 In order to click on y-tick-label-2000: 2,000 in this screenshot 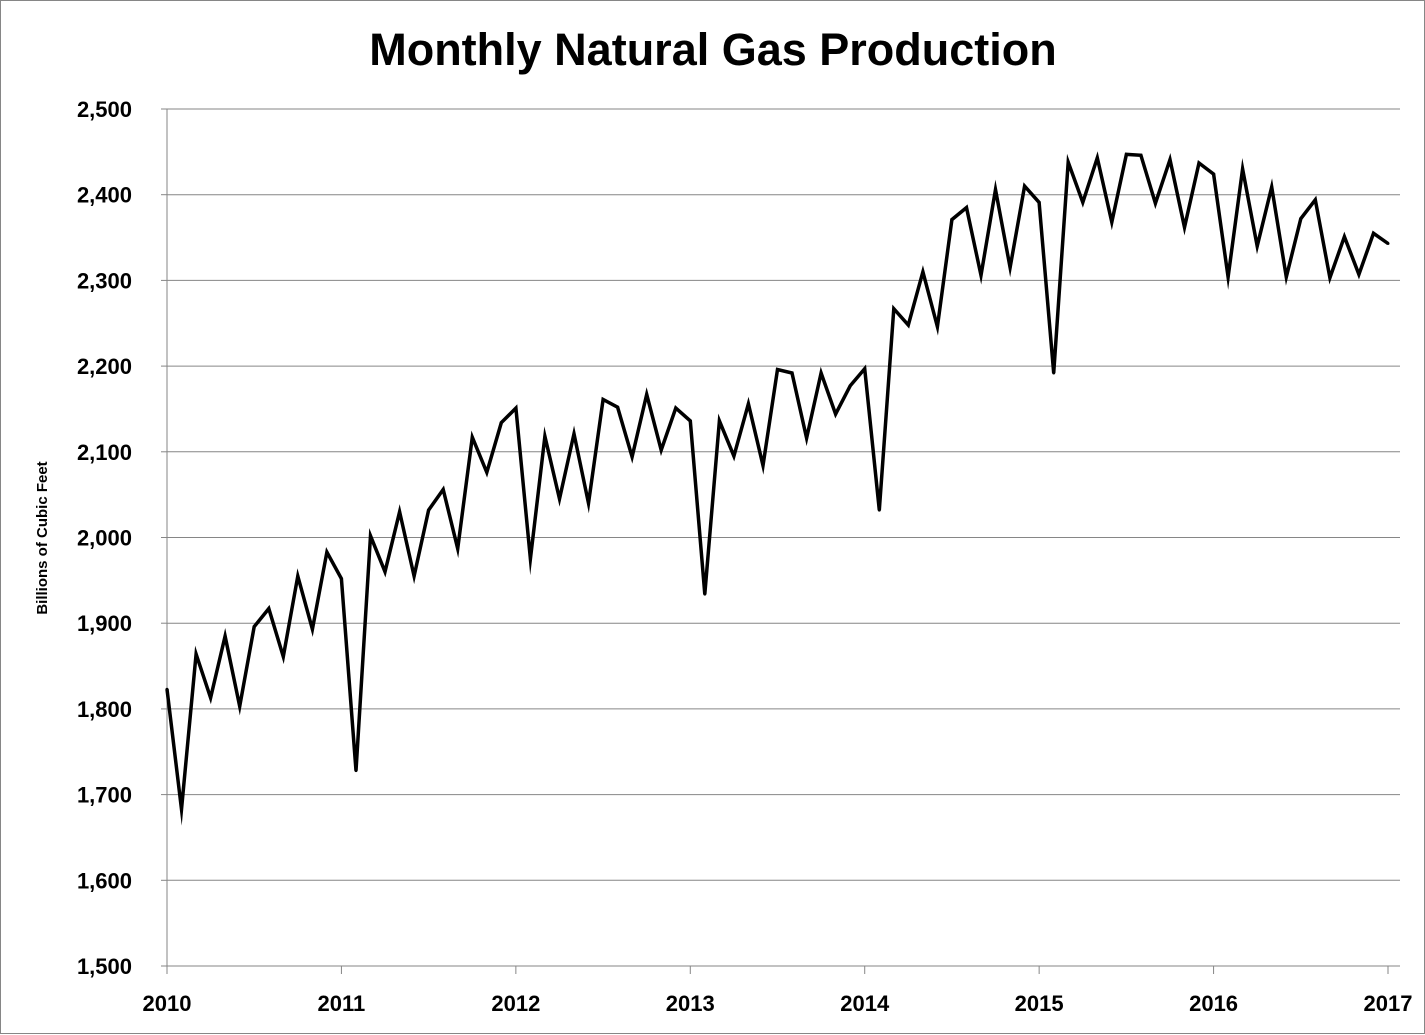, I will do `click(104, 538)`.